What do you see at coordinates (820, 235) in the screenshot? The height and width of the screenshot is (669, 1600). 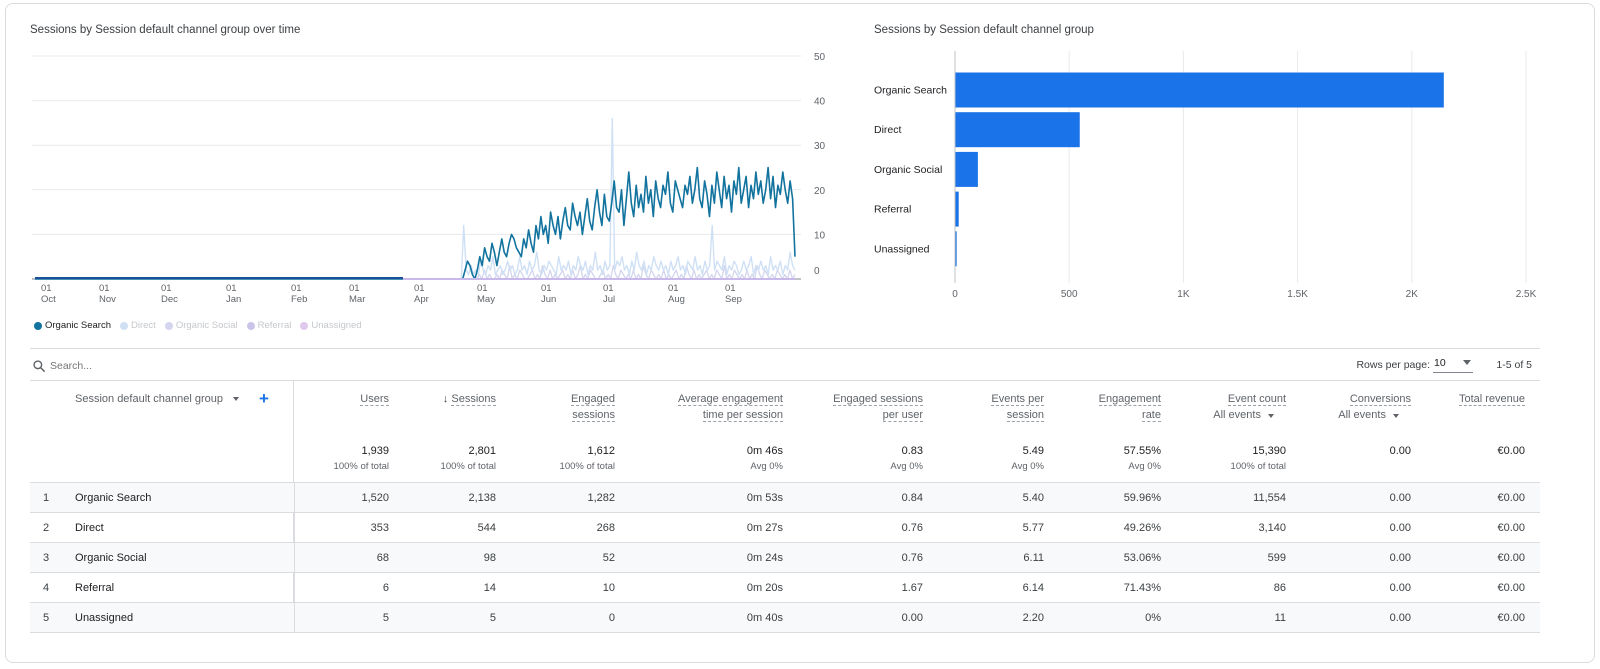 I see `y-tick-label: 10` at bounding box center [820, 235].